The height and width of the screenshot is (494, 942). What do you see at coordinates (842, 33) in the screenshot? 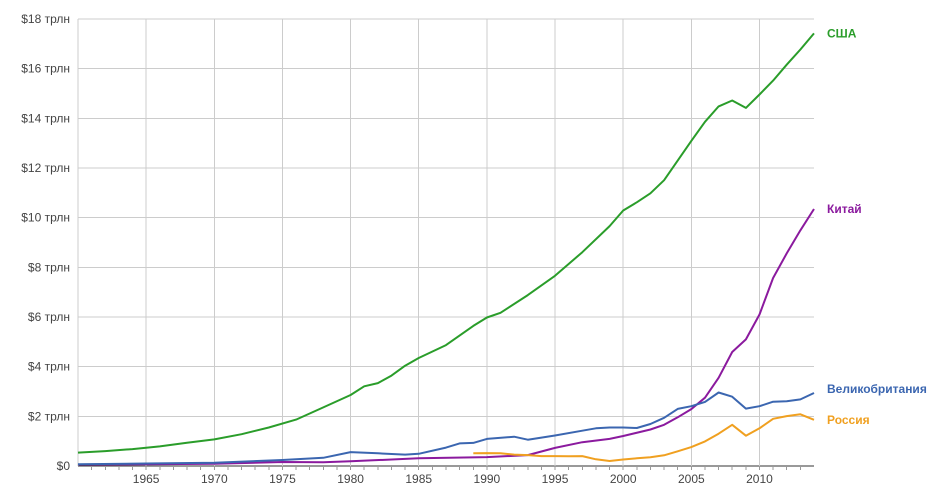
I see `series-label-0: США` at bounding box center [842, 33].